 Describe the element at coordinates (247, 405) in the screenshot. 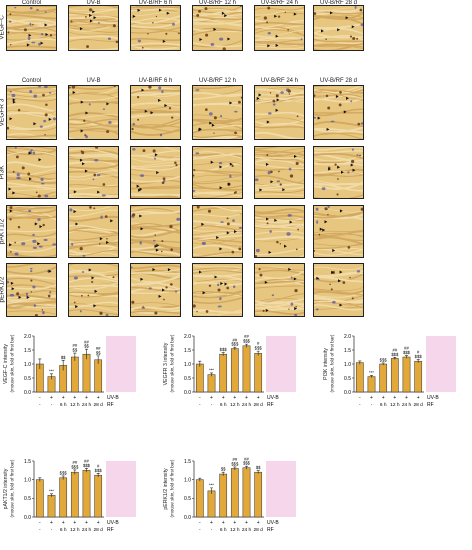

I see `rf-condition-label: 24 h` at that location.